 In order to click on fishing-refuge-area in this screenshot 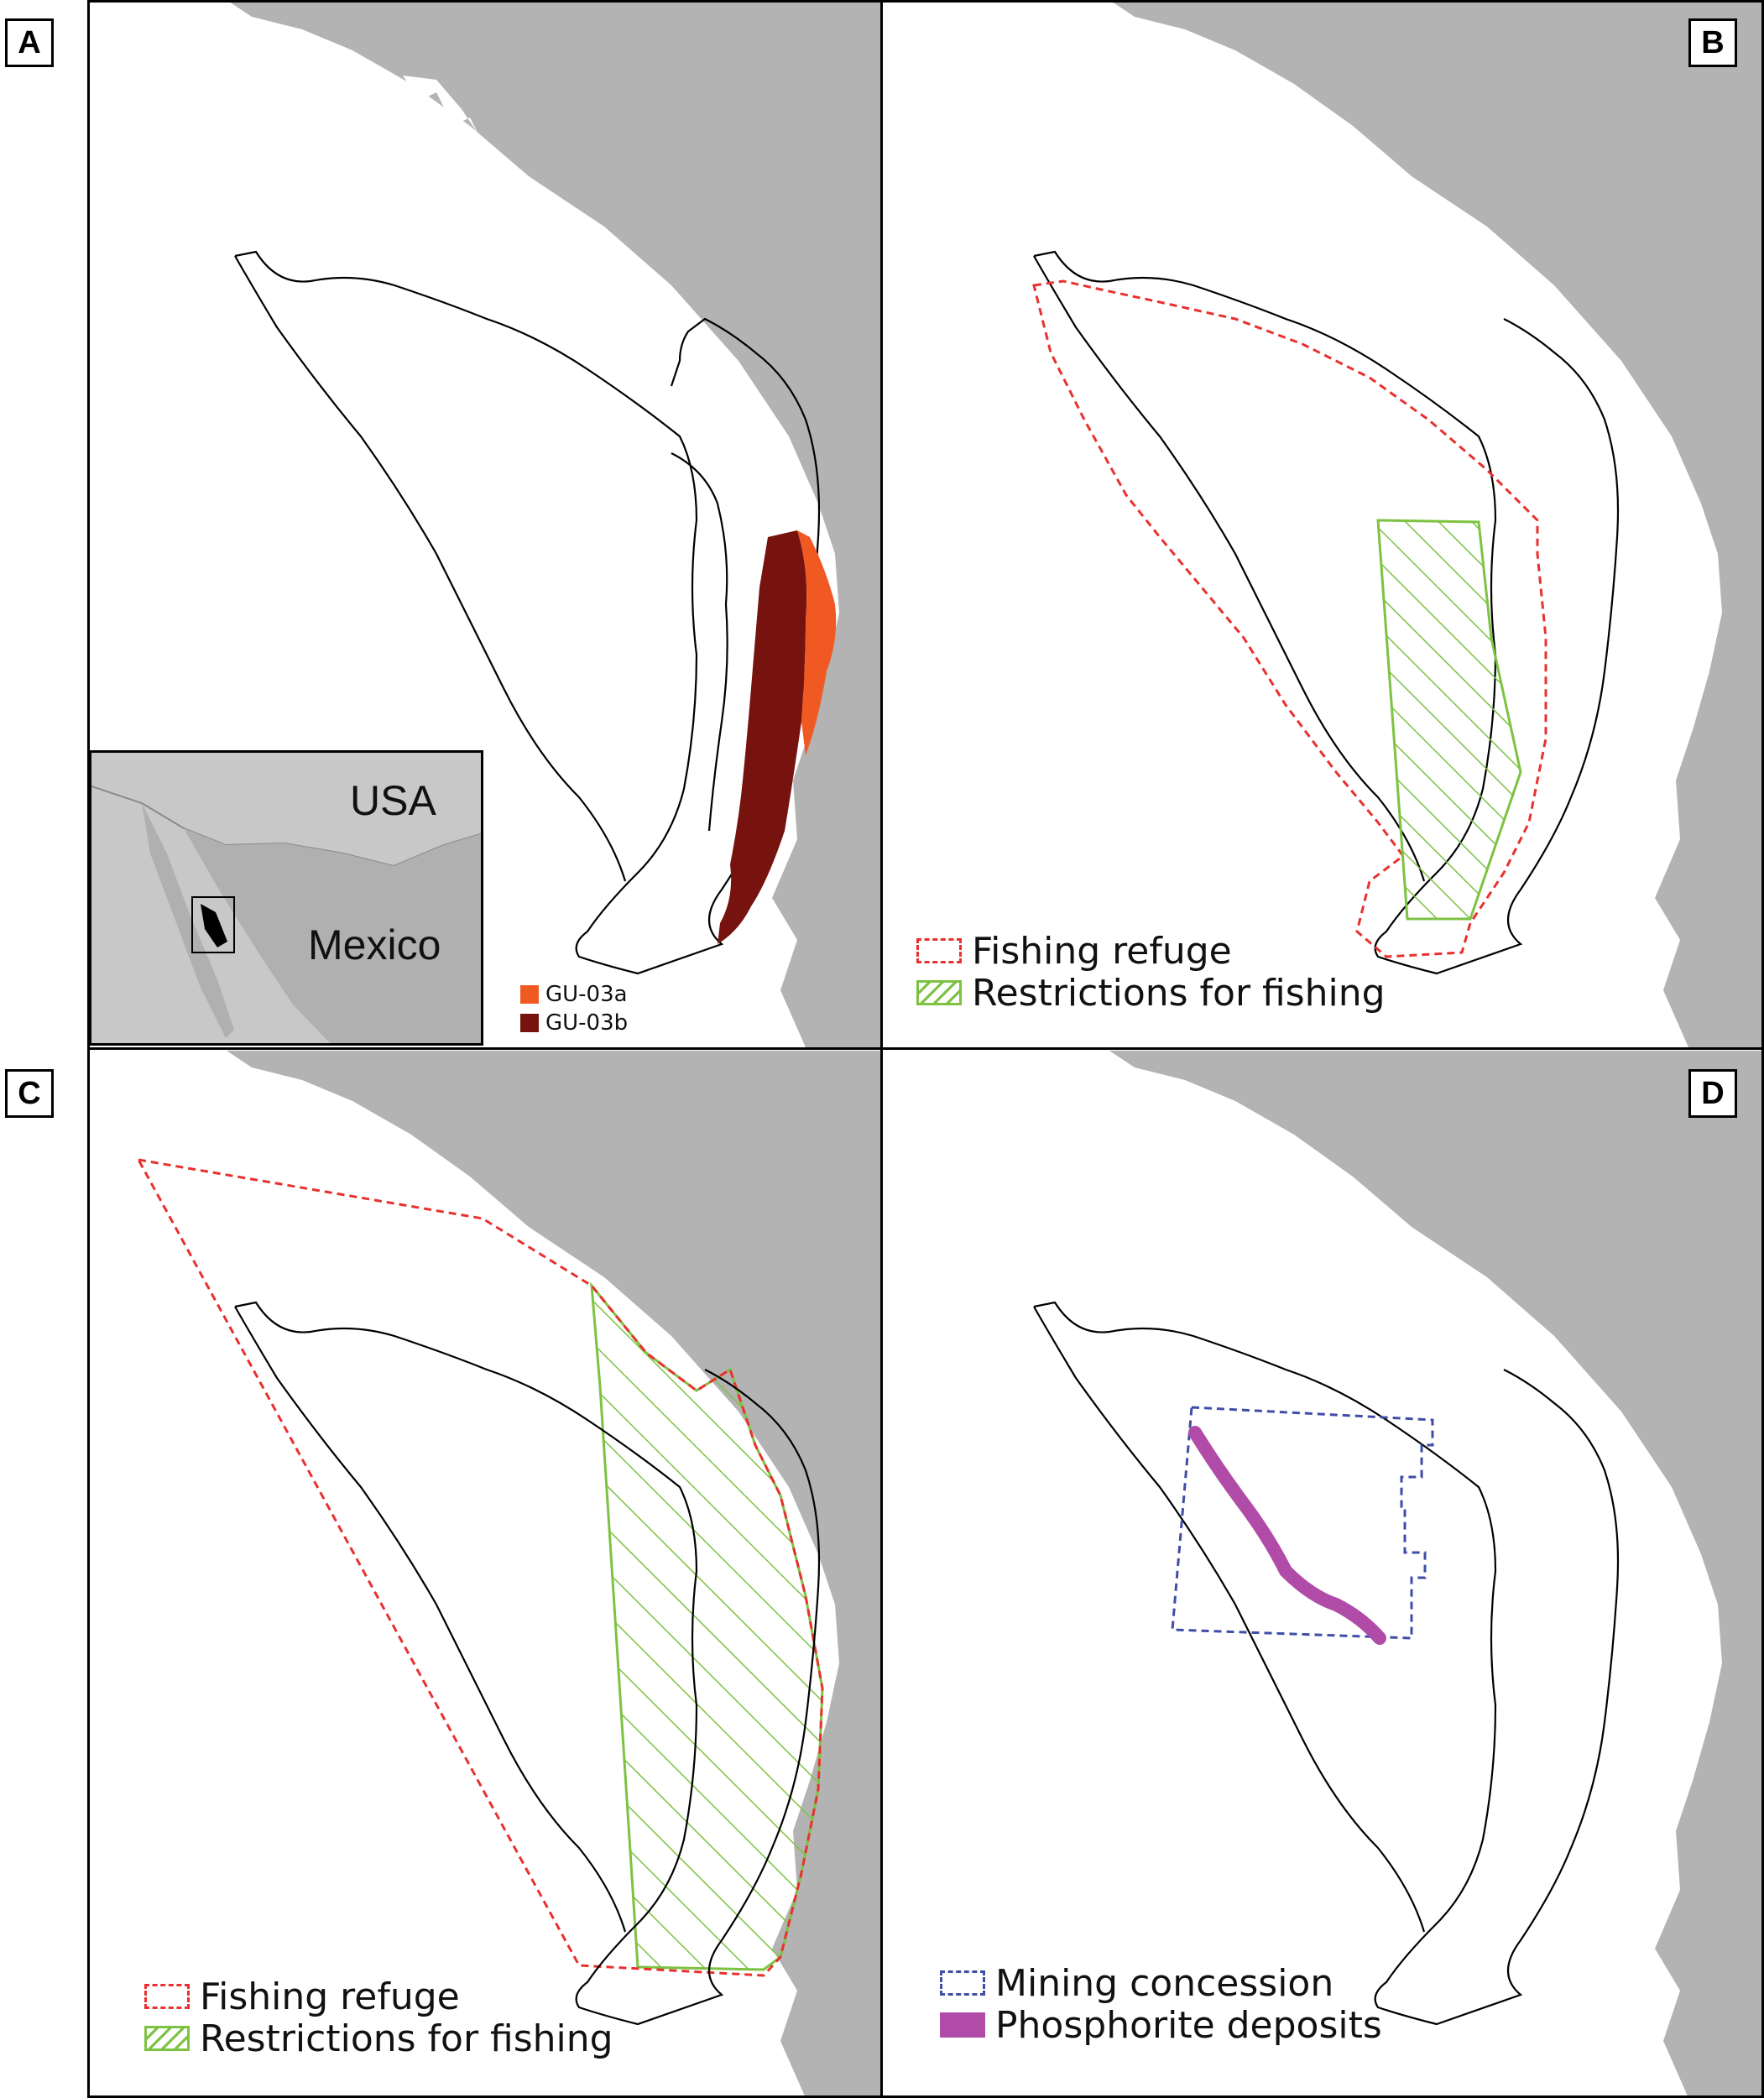, I will do `click(1289, 618)`.